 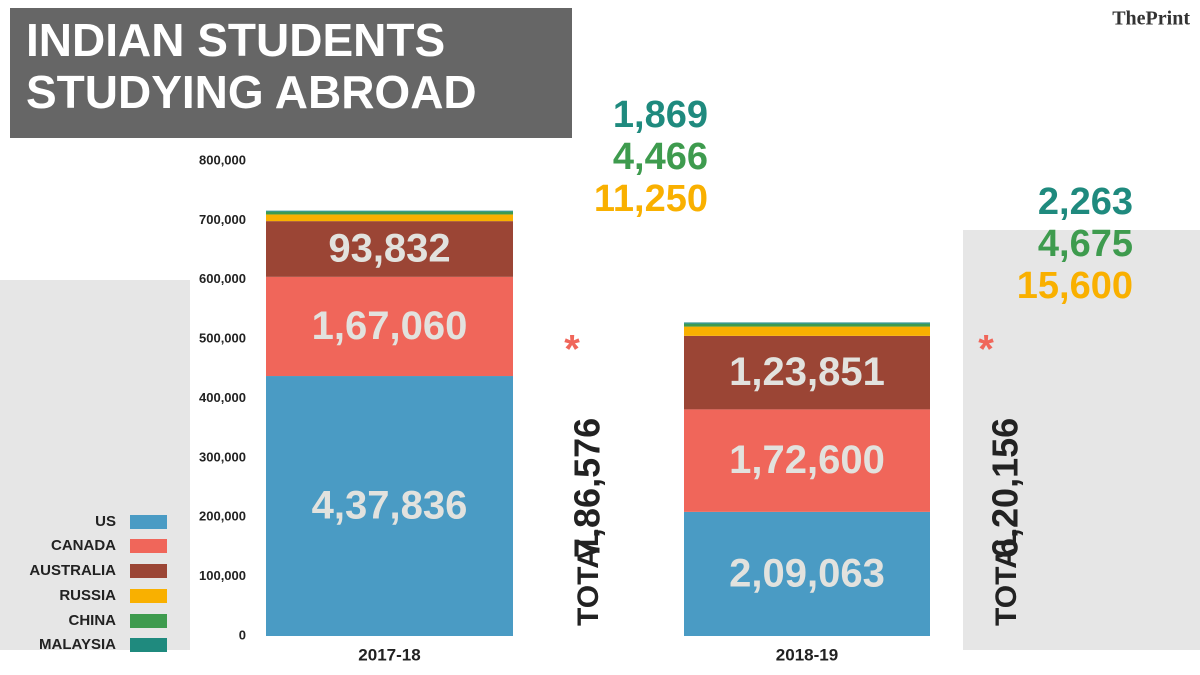 What do you see at coordinates (1005, 488) in the screenshot?
I see `total-value: 6,20,156` at bounding box center [1005, 488].